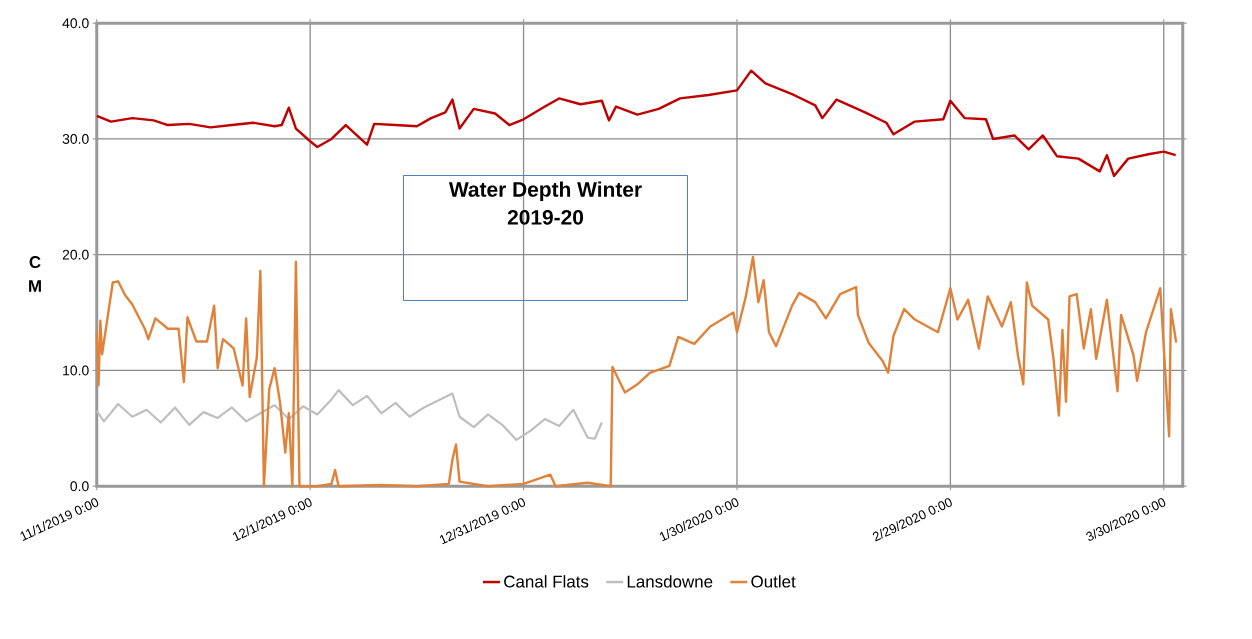  What do you see at coordinates (670, 581) in the screenshot?
I see `legend-label: Lansdowne` at bounding box center [670, 581].